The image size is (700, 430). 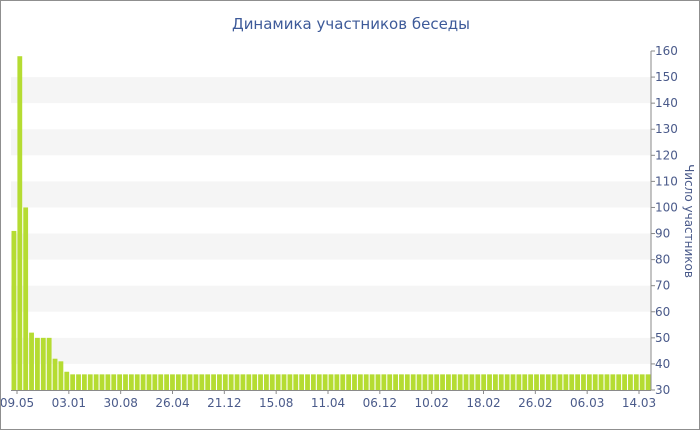 What do you see at coordinates (380, 403) in the screenshot?
I see `x-tick-label: 06.12` at bounding box center [380, 403].